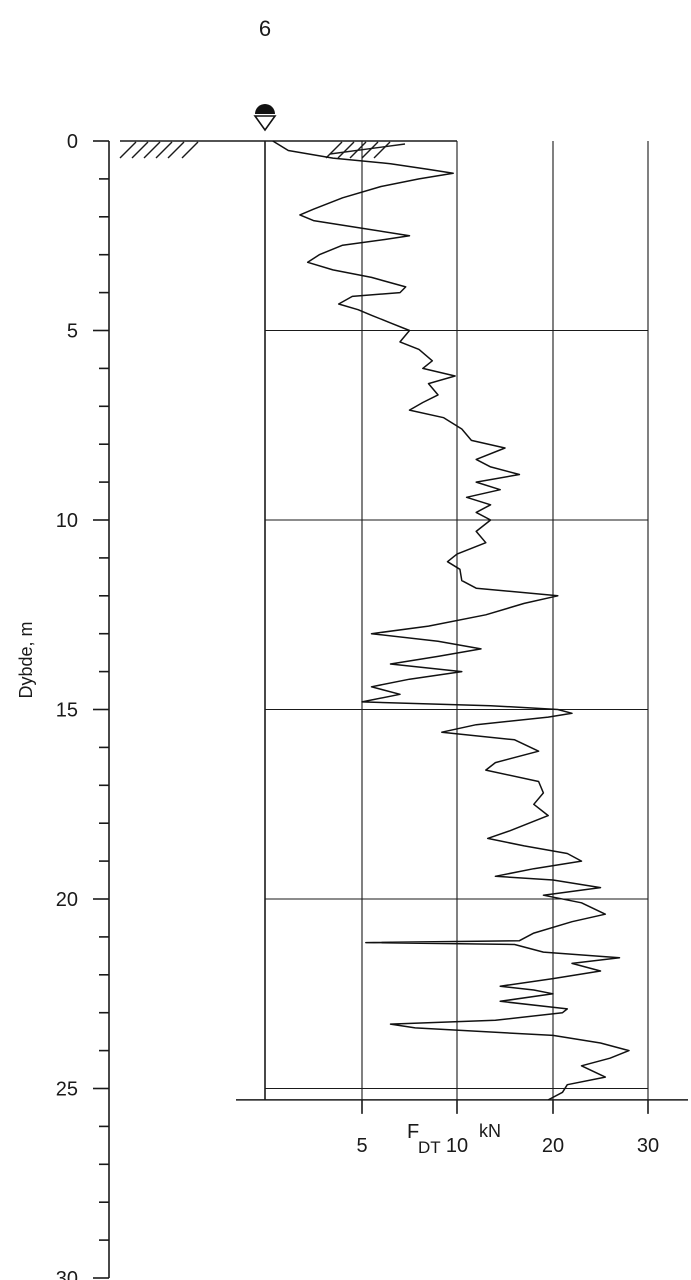  Describe the element at coordinates (553, 1146) in the screenshot. I see `x-tick-label: 20` at that location.